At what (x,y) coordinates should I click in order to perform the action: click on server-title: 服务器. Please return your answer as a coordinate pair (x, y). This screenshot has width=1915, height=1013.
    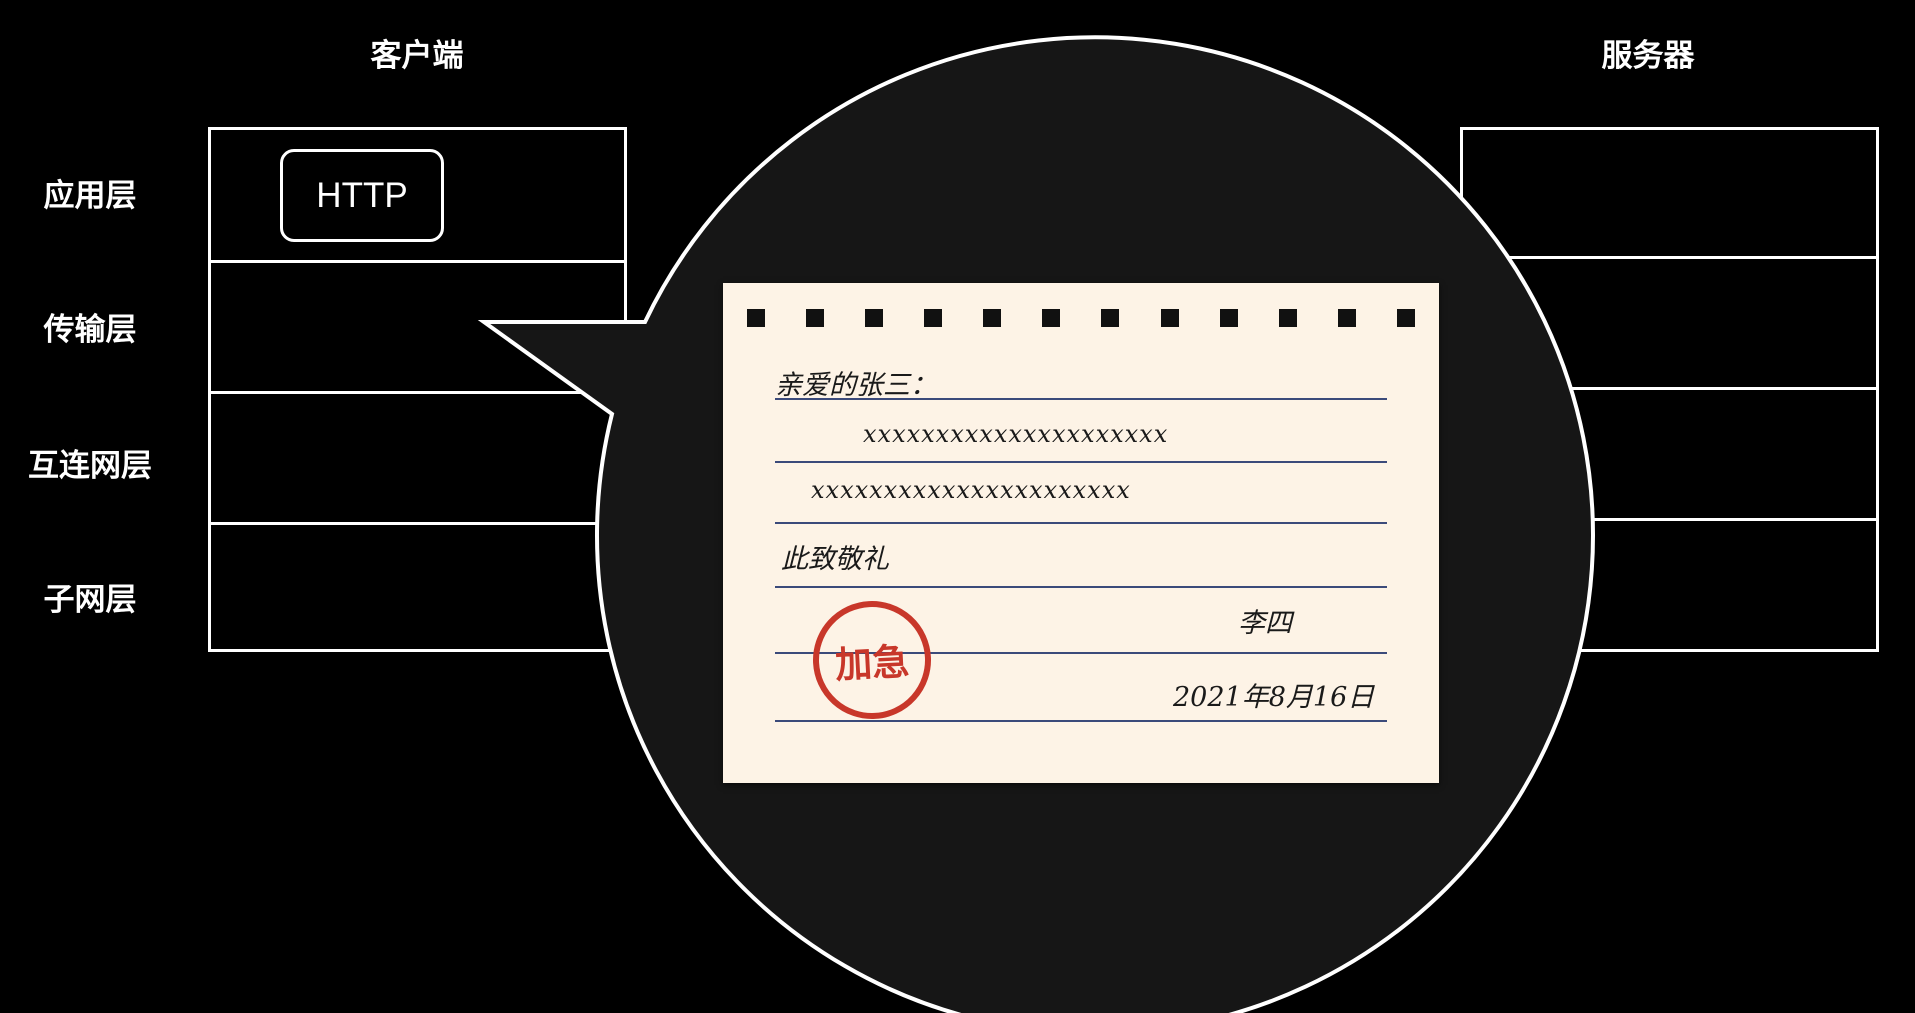
    Looking at the image, I should click on (1648, 56).